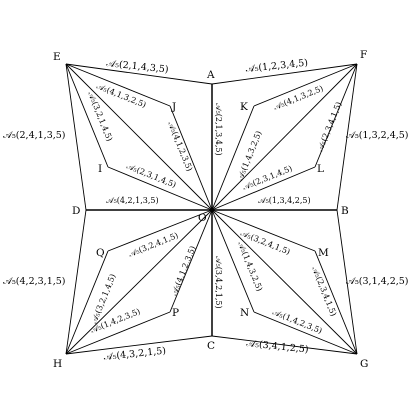 The width and height of the screenshot is (420, 420). Describe the element at coordinates (244, 313) in the screenshot. I see `vertex-label-N: N` at that location.